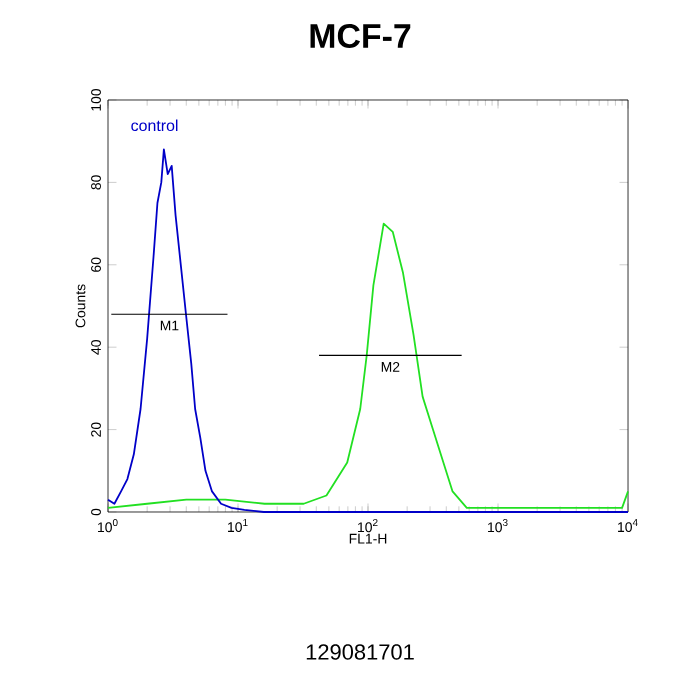 The width and height of the screenshot is (700, 700). Describe the element at coordinates (360, 36) in the screenshot. I see `chart-title: MCF-7` at that location.